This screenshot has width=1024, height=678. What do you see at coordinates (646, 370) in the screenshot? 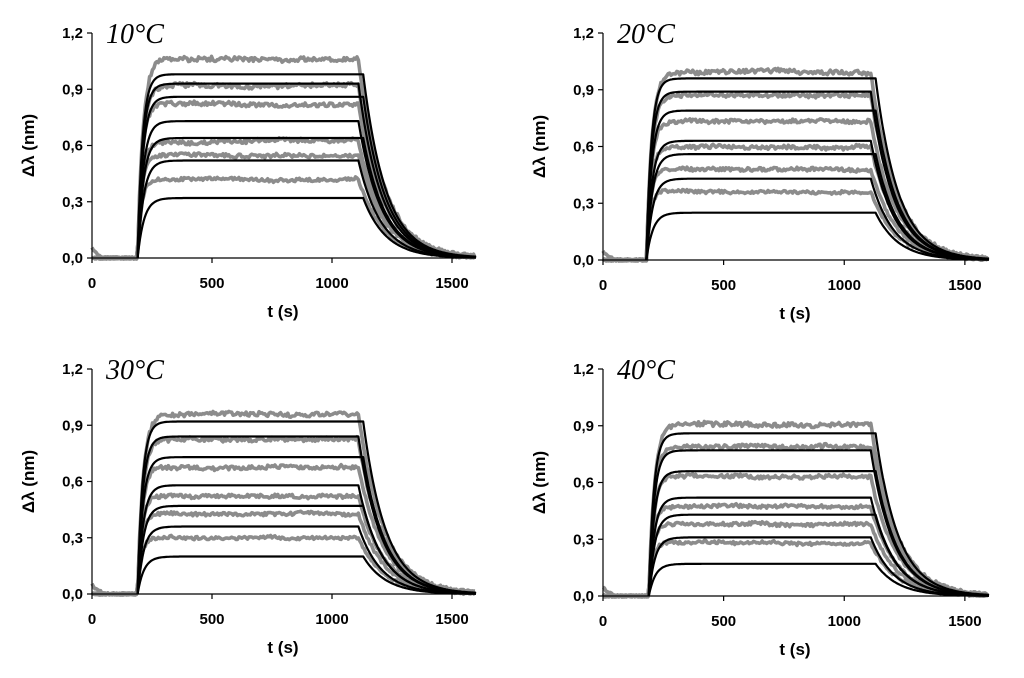
I see `panel-title: 40°C` at bounding box center [646, 370].